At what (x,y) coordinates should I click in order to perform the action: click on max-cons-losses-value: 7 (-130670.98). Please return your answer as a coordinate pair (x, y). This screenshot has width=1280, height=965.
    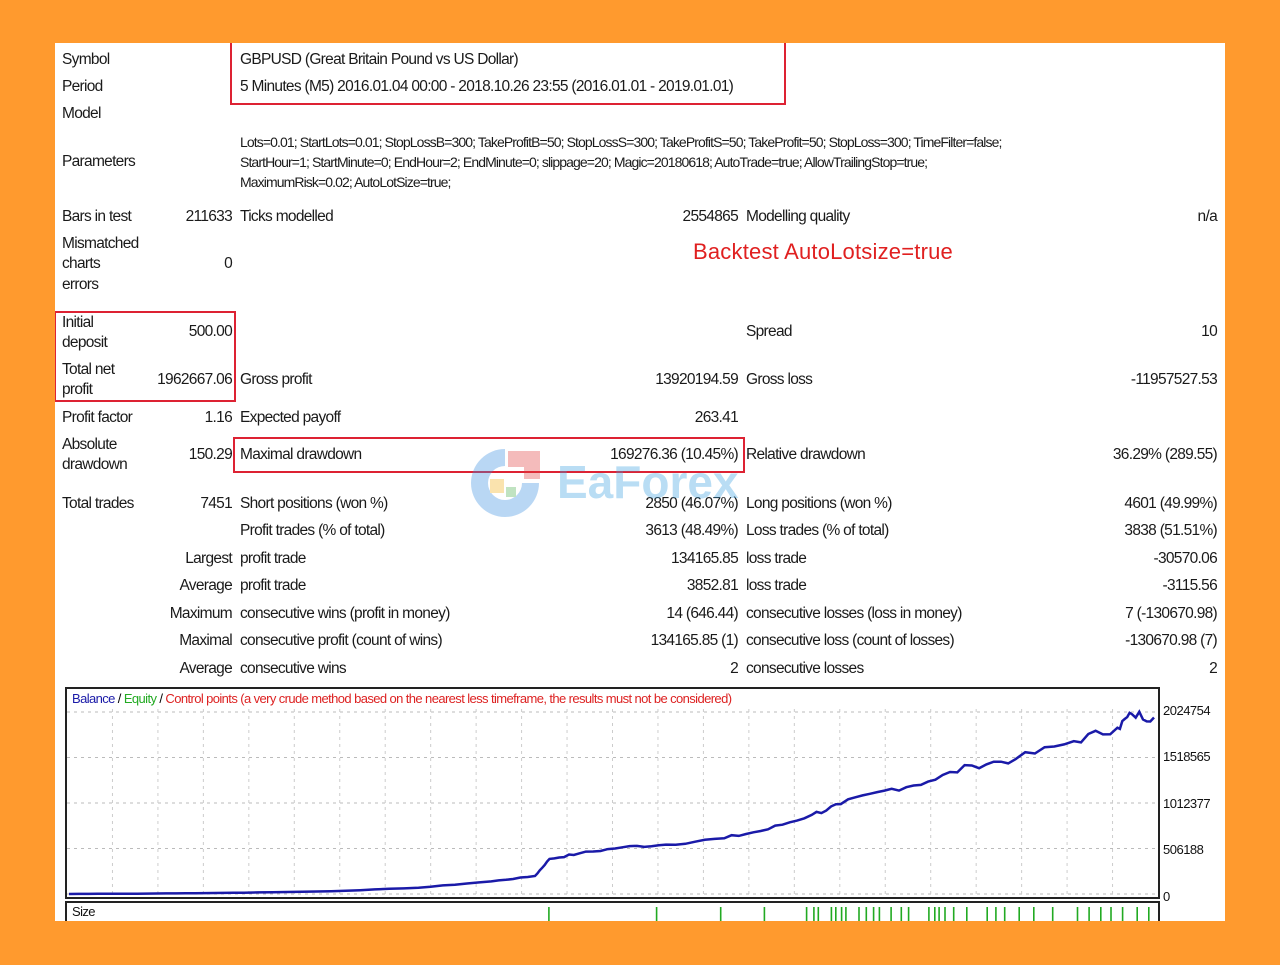
    Looking at the image, I should click on (1171, 613).